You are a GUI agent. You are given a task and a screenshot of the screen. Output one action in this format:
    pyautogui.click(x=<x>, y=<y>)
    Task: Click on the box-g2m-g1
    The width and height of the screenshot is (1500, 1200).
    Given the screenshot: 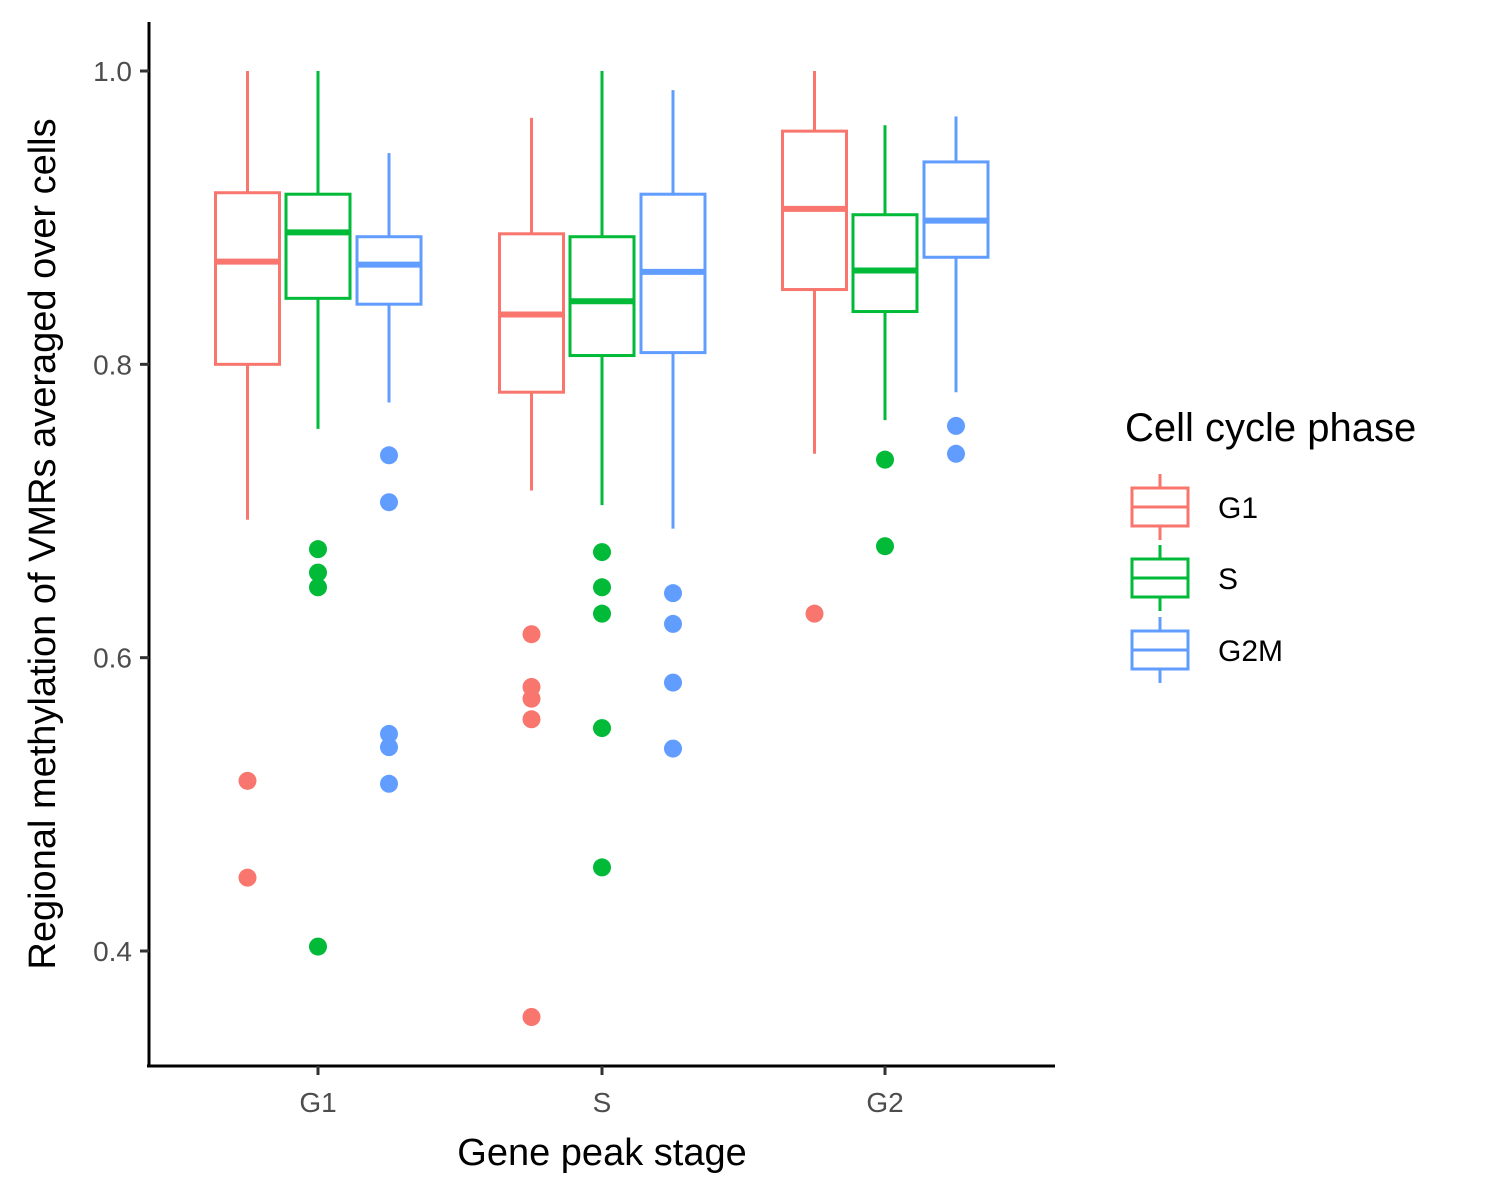 What is the action you would take?
    pyautogui.click(x=389, y=473)
    